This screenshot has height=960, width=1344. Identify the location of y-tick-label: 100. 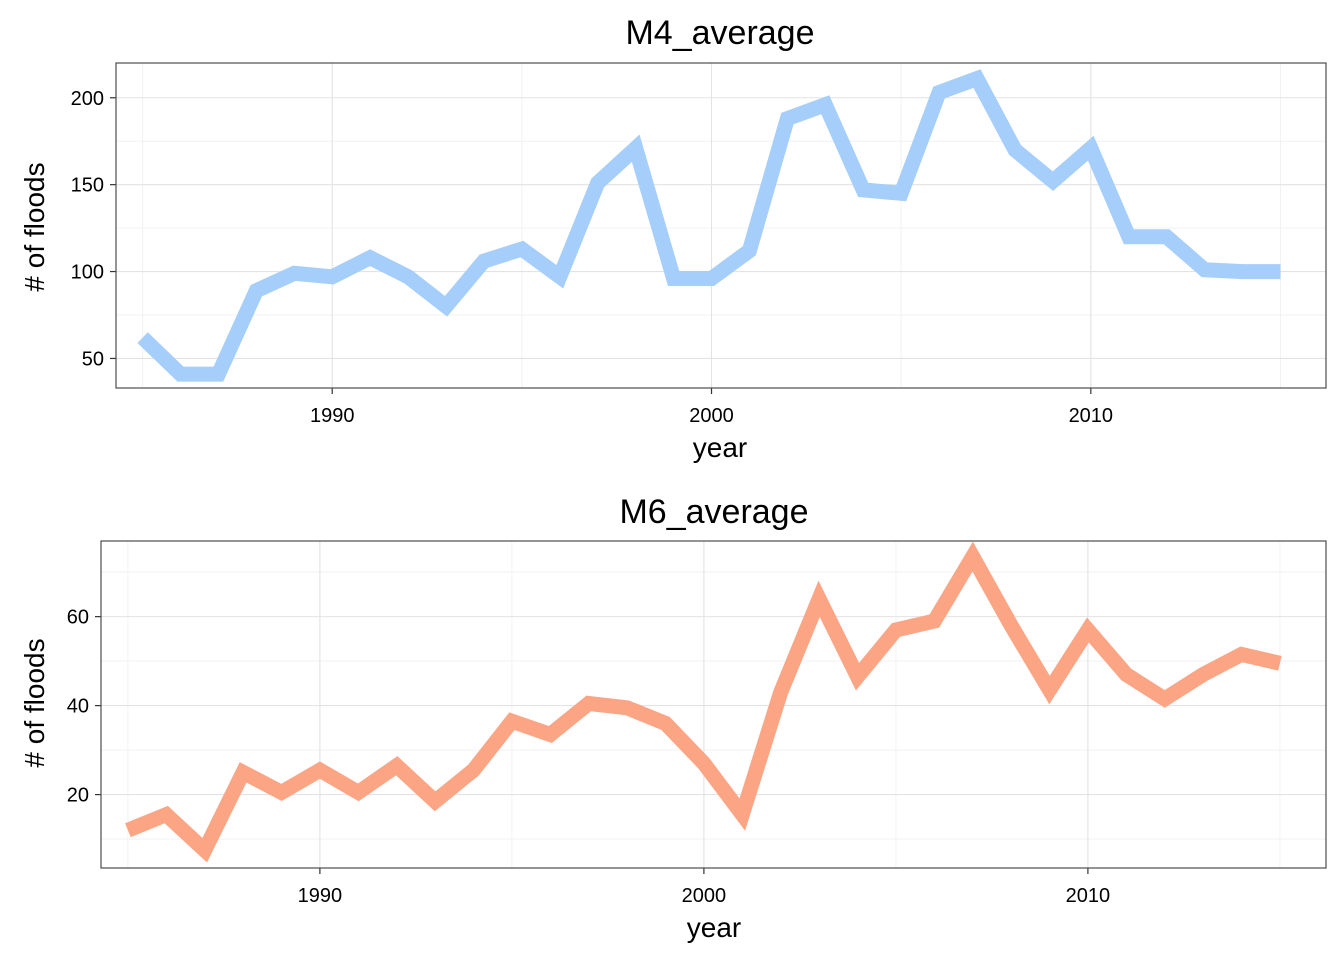
(87, 273).